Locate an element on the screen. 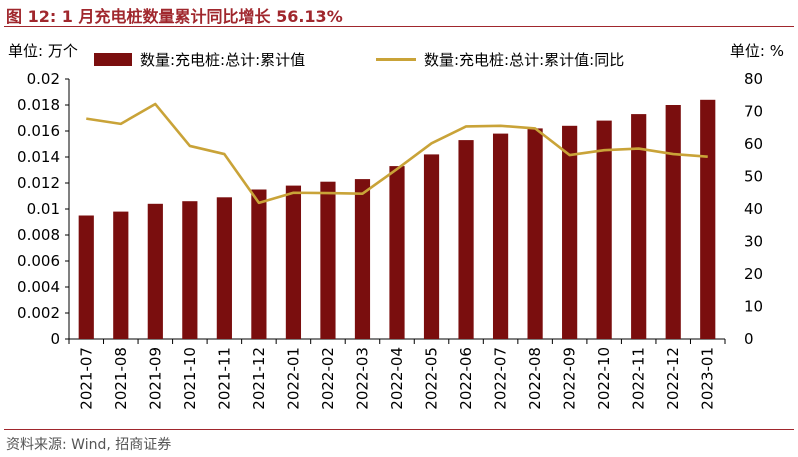  legend-item-bar: 数量:充电桩:总计:累计值 is located at coordinates (199, 59).